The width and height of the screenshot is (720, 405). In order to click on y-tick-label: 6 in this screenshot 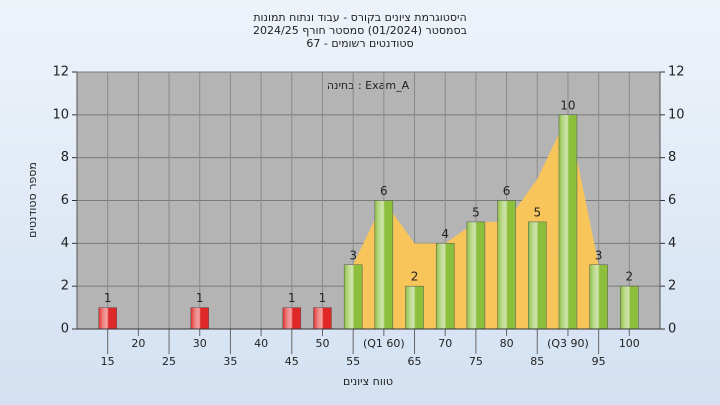, I will do `click(65, 200)`.